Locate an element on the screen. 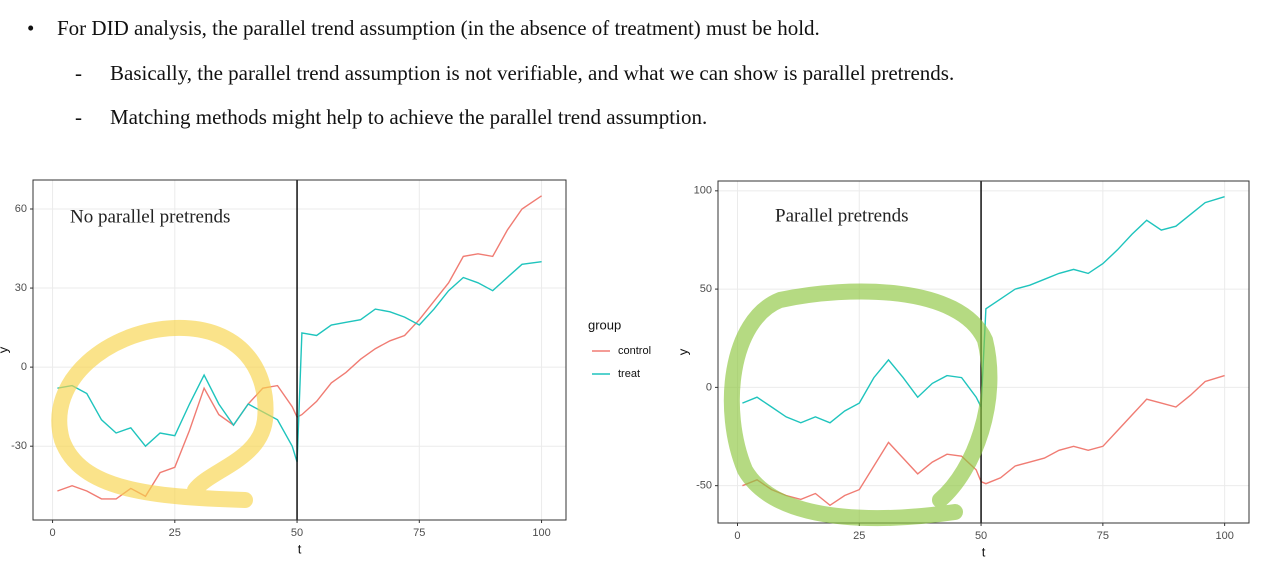 This screenshot has width=1266, height=570. legend-label: control is located at coordinates (634, 351).